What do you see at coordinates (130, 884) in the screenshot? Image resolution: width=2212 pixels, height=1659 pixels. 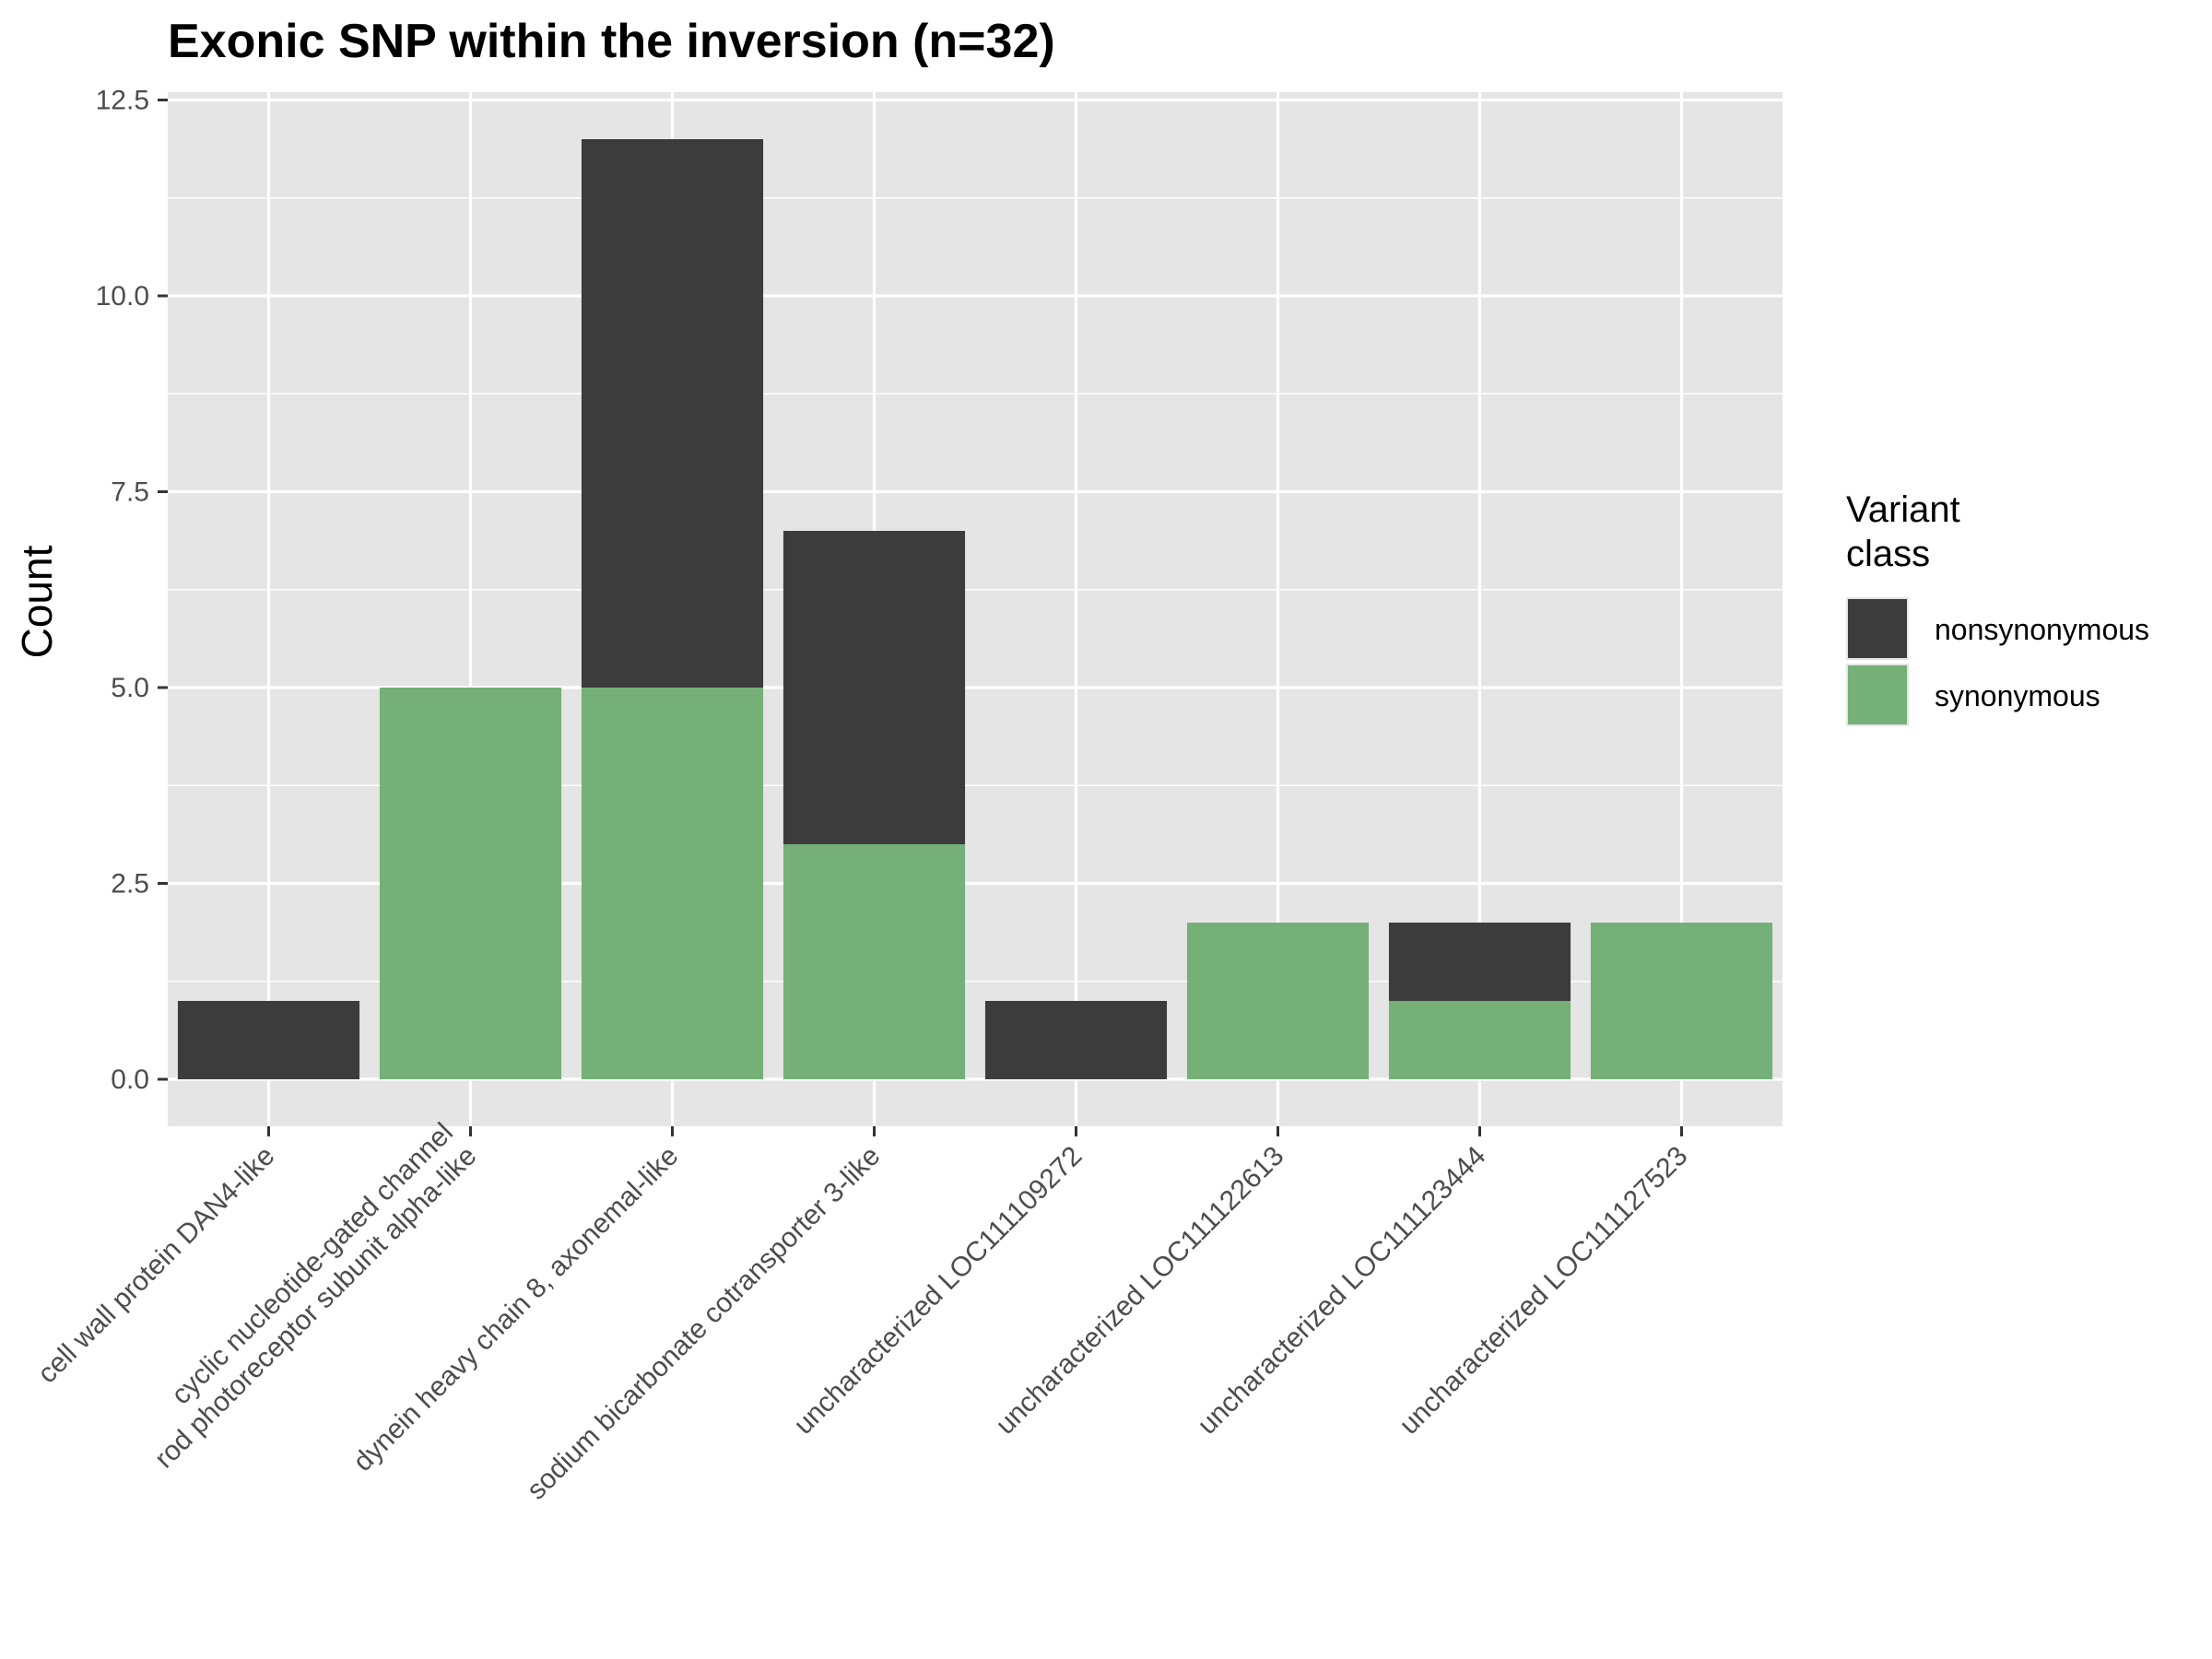 I see `y-tick-label: 2.5` at bounding box center [130, 884].